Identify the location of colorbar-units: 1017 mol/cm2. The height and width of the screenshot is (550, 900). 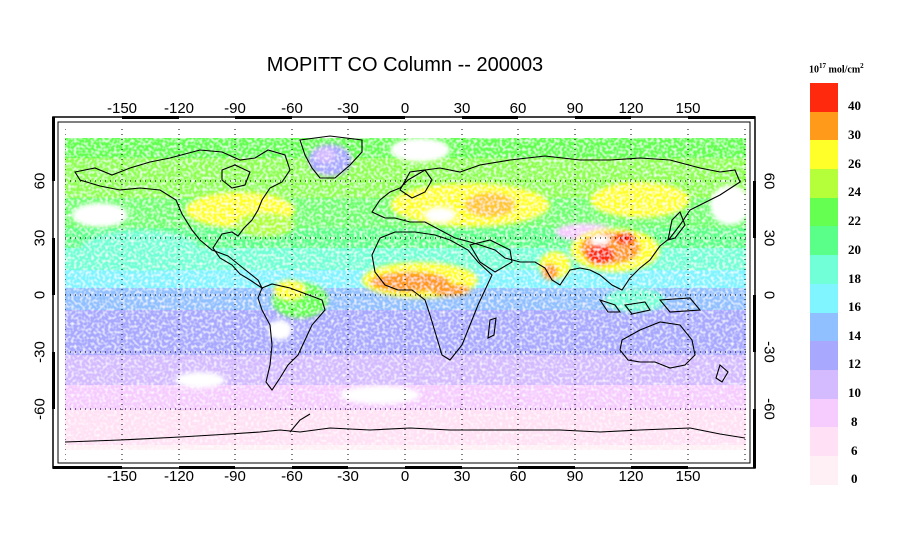
(836, 68).